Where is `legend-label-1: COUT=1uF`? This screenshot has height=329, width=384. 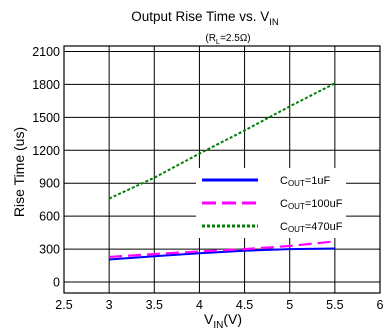
legend-label-1: COUT=1uF is located at coordinates (305, 181).